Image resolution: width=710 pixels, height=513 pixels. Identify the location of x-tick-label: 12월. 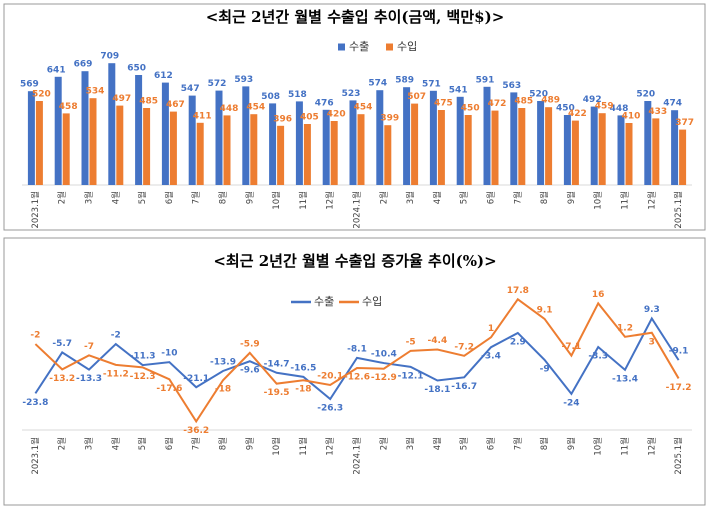
(330, 446).